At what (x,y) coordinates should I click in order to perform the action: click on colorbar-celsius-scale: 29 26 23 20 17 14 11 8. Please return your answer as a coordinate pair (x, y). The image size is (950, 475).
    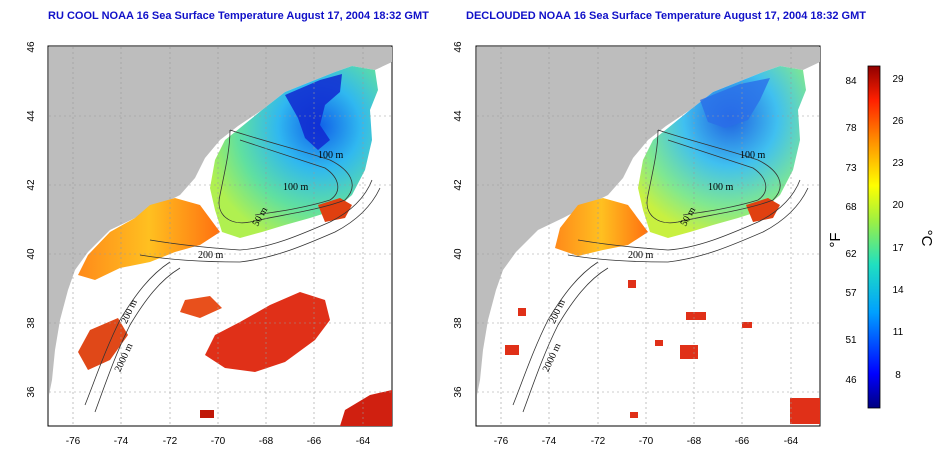
    Looking at the image, I should click on (898, 227).